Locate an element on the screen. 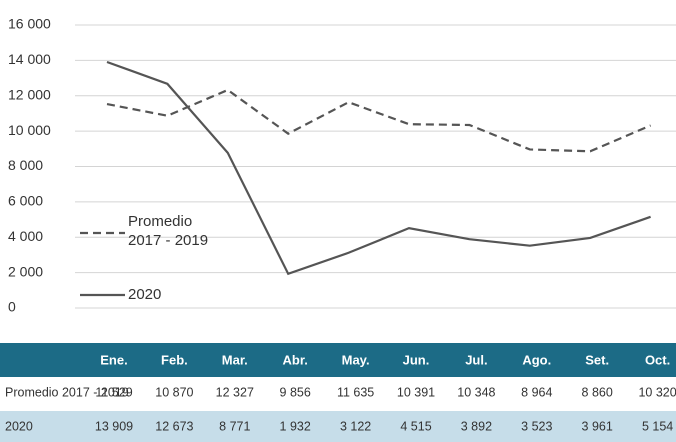 The height and width of the screenshot is (442, 676). y-tick-label: 14 000 is located at coordinates (29, 59).